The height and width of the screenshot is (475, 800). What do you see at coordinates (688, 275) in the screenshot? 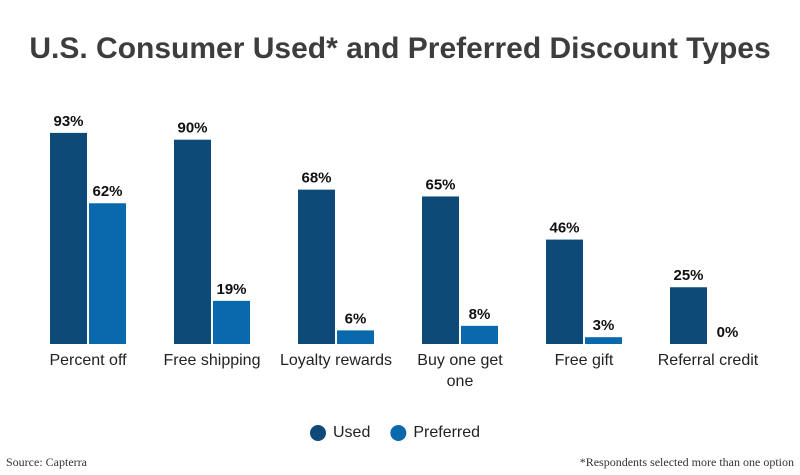
I see `value-label: 25%` at bounding box center [688, 275].